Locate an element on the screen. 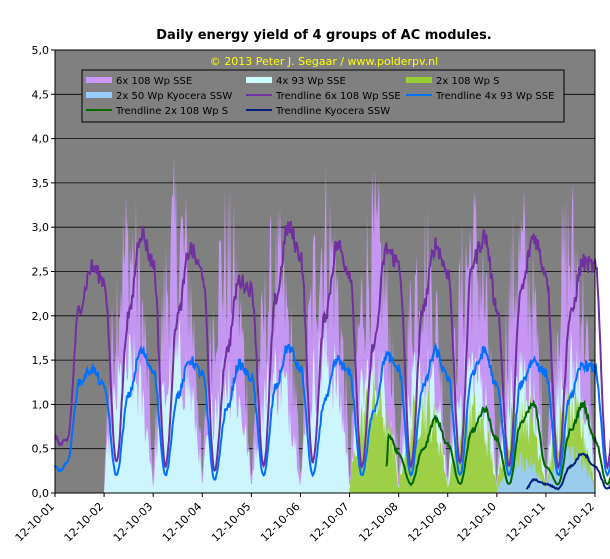 The image size is (610, 559). y-tick-label: 4,5 is located at coordinates (41, 94).